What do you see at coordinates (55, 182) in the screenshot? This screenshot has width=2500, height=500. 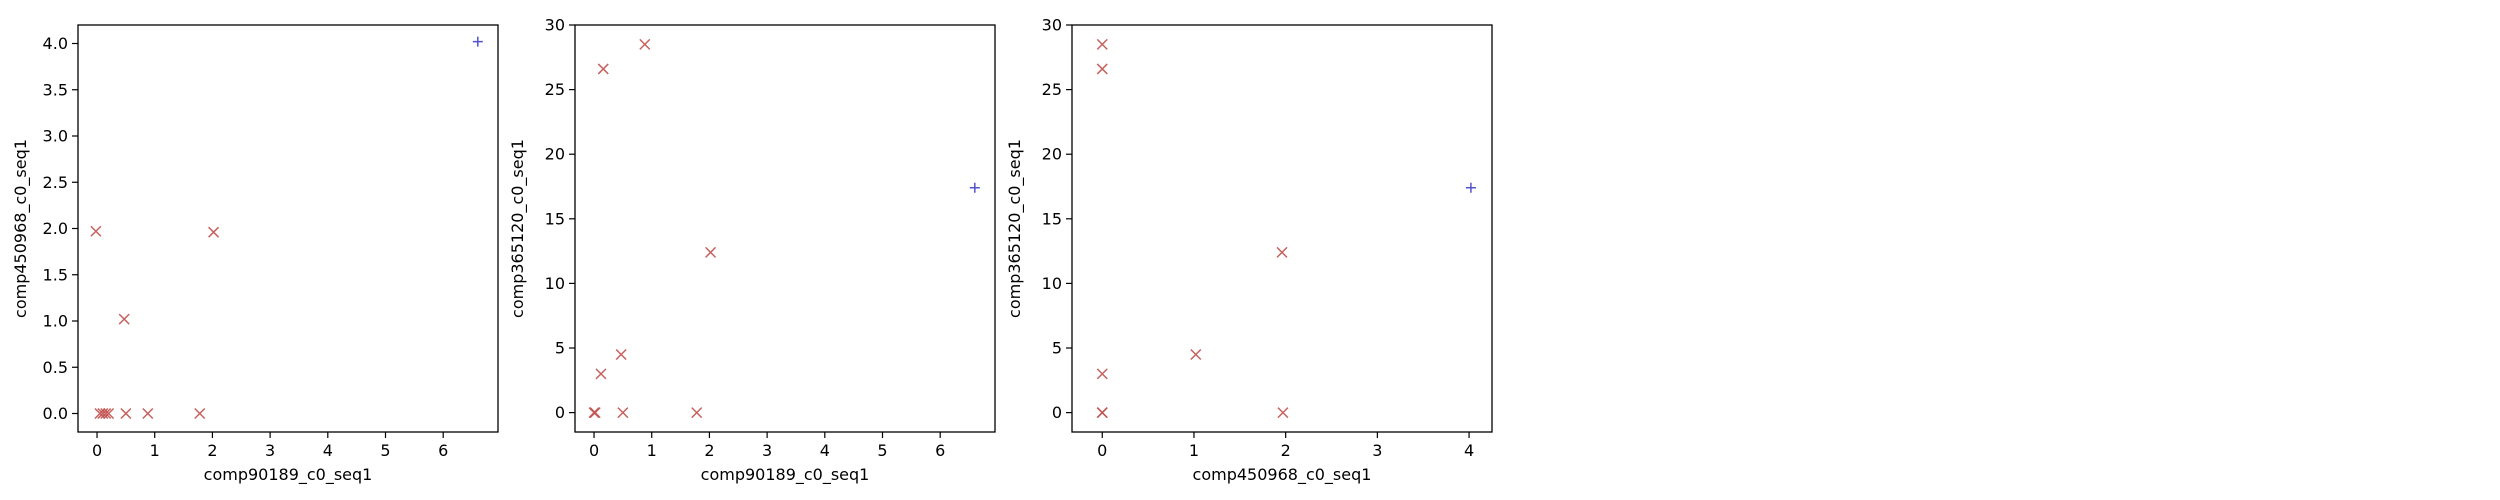 I see `y-tick-label: 2.5` at bounding box center [55, 182].